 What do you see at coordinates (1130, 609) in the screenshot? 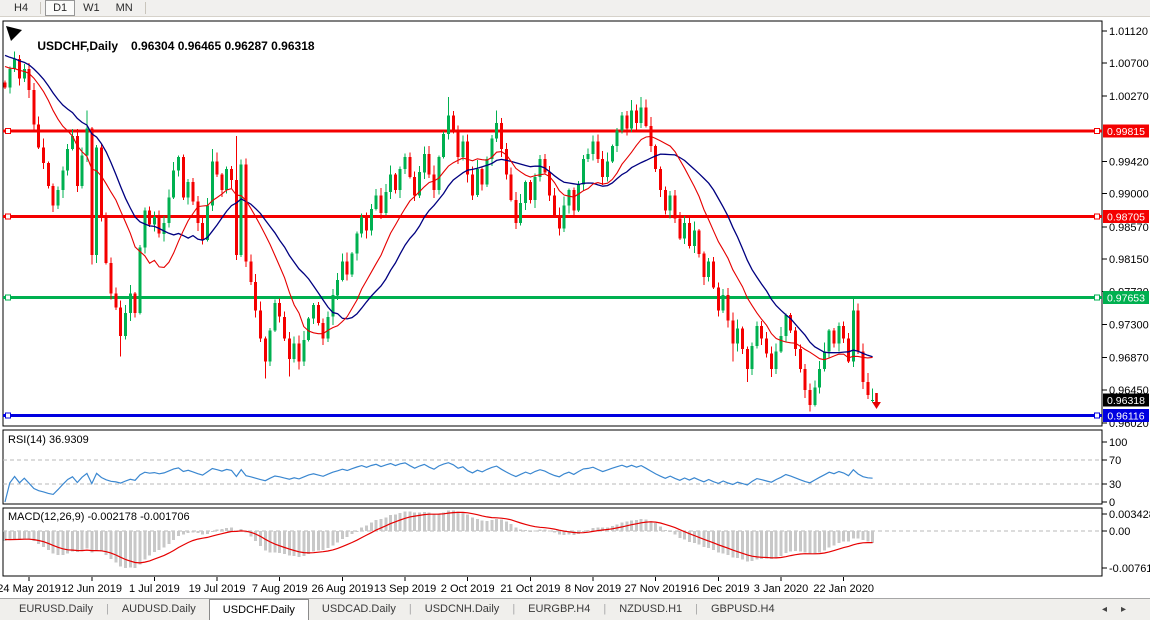
I see `tab-scroll-right-icon: ▸` at bounding box center [1130, 609].